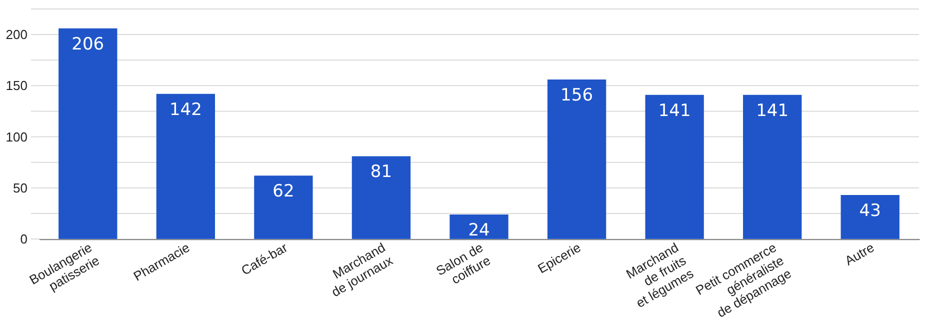  Describe the element at coordinates (859, 254) in the screenshot. I see `x-tick-label: Autre` at that location.